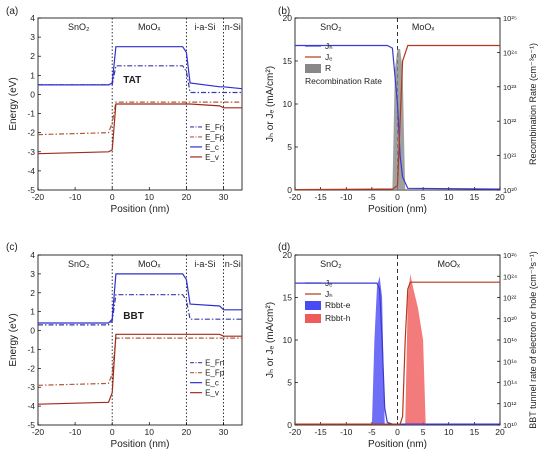 Image resolution: width=550 pixels, height=466 pixels. Describe the element at coordinates (289, 383) in the screenshot. I see `y-tick-label: 5` at that location.